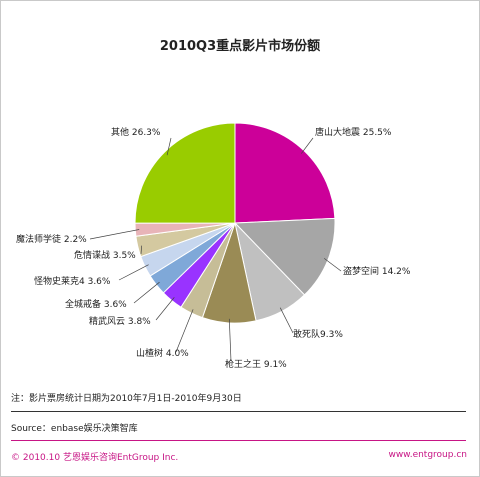  Describe the element at coordinates (74, 429) in the screenshot. I see `source-text: Source：enbase娱乐决策智库` at that location.